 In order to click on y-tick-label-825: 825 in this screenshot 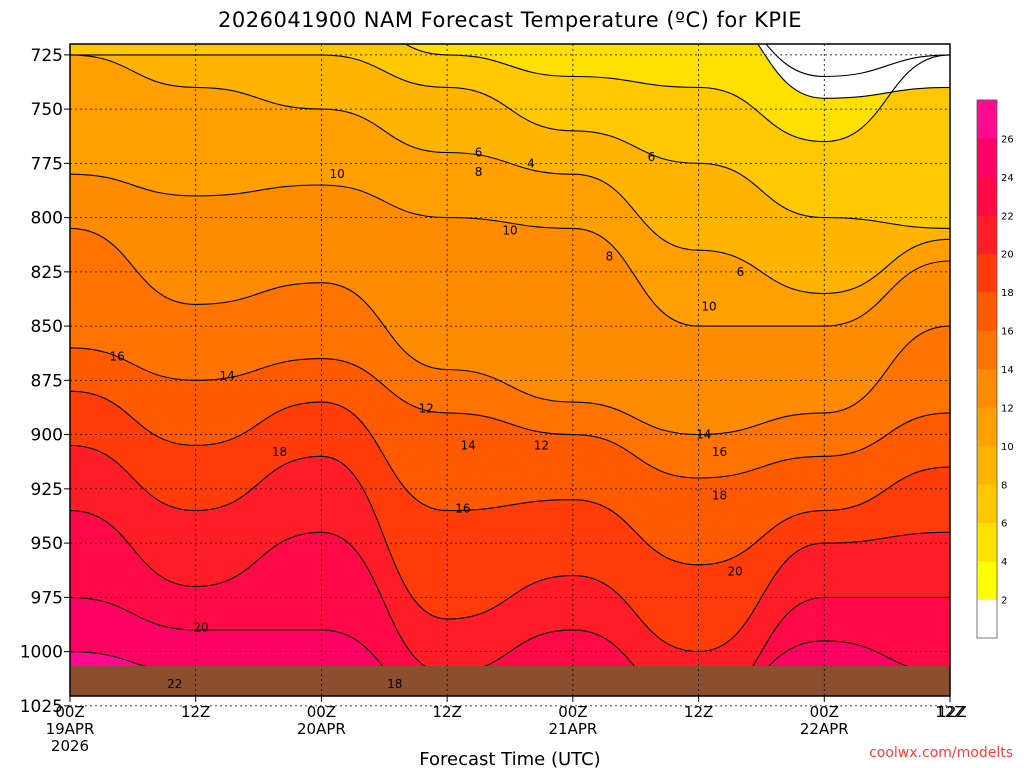, I will do `click(47, 273)`.